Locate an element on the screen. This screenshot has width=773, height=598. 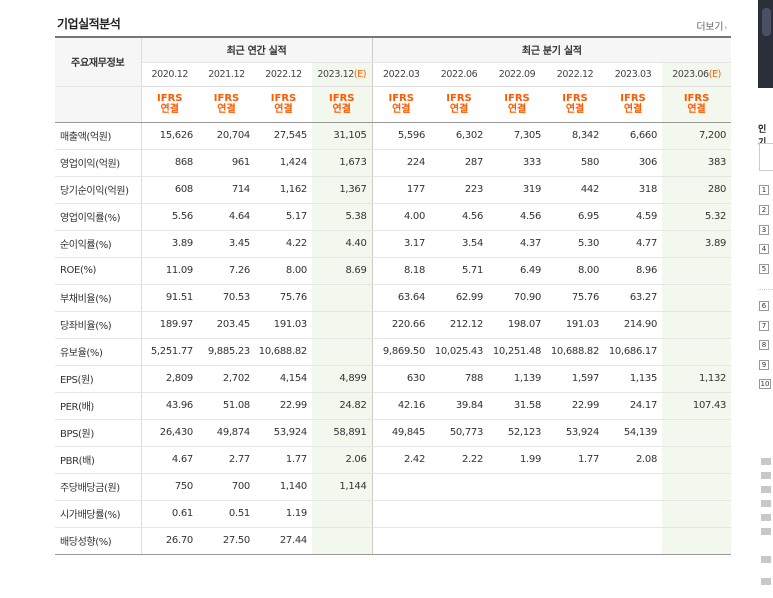
table-cell: 4,154 is located at coordinates (283, 378).